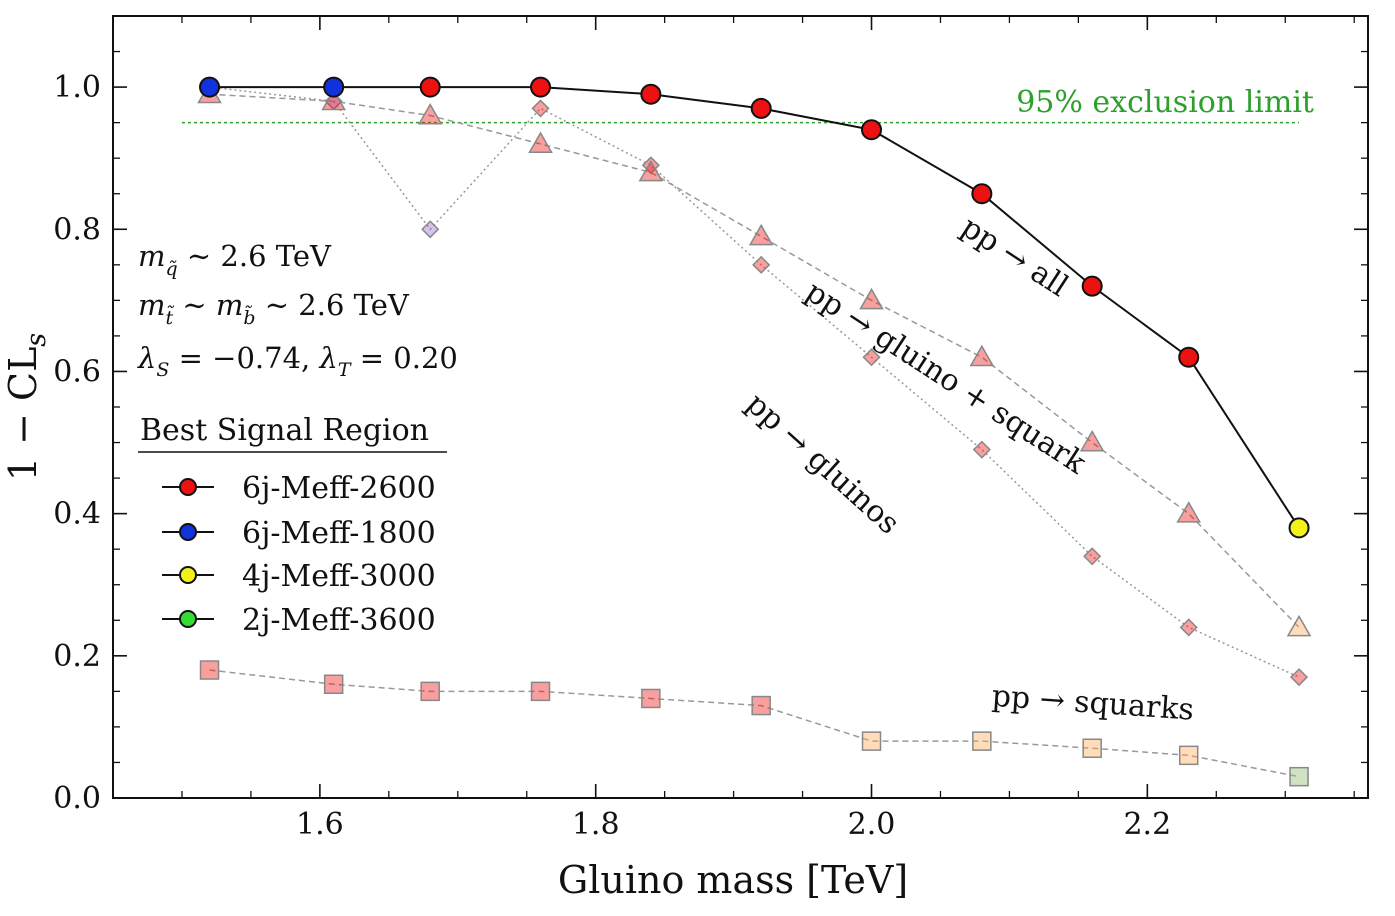 The width and height of the screenshot is (1395, 916). I want to click on legend-title: Best Signal Region, so click(284, 430).